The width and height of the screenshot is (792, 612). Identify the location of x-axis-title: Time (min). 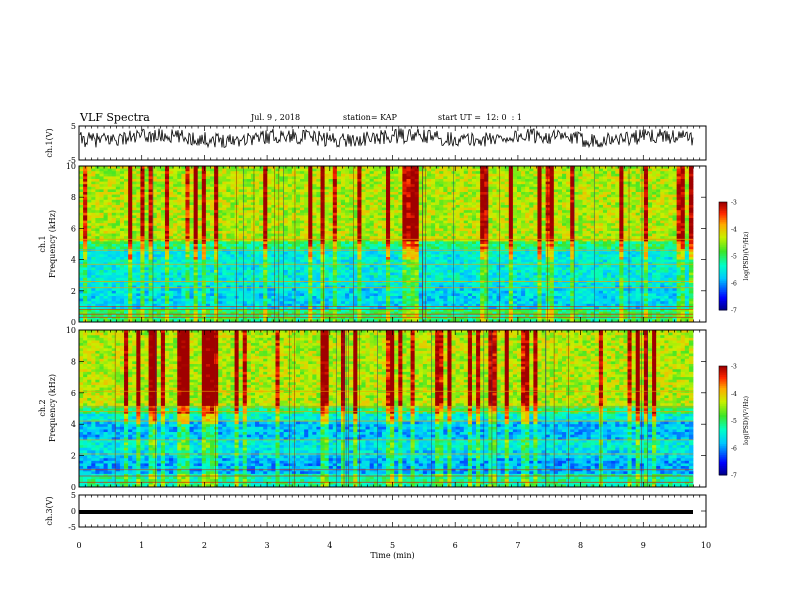
(392, 555).